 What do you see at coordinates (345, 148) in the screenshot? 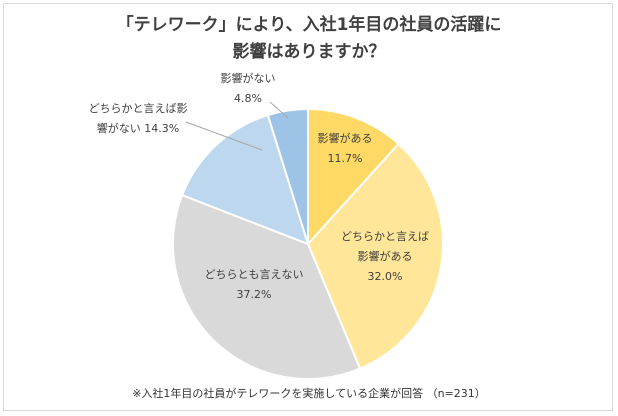
I see `slice-label-1: 影響がある 11.7%` at bounding box center [345, 148].